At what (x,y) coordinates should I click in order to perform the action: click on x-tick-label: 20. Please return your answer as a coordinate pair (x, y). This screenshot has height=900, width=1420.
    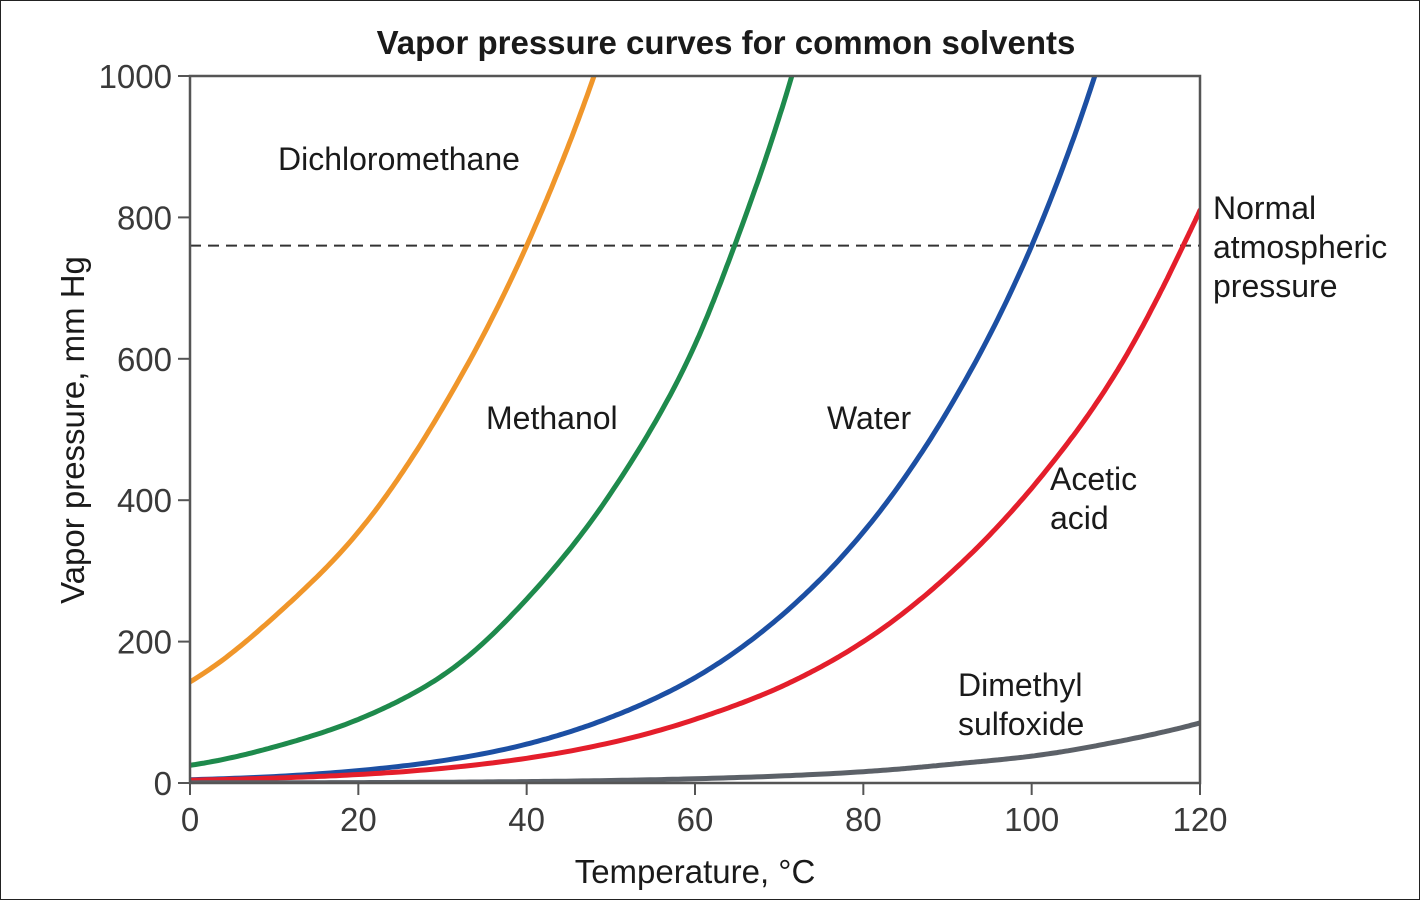
    Looking at the image, I should click on (358, 819).